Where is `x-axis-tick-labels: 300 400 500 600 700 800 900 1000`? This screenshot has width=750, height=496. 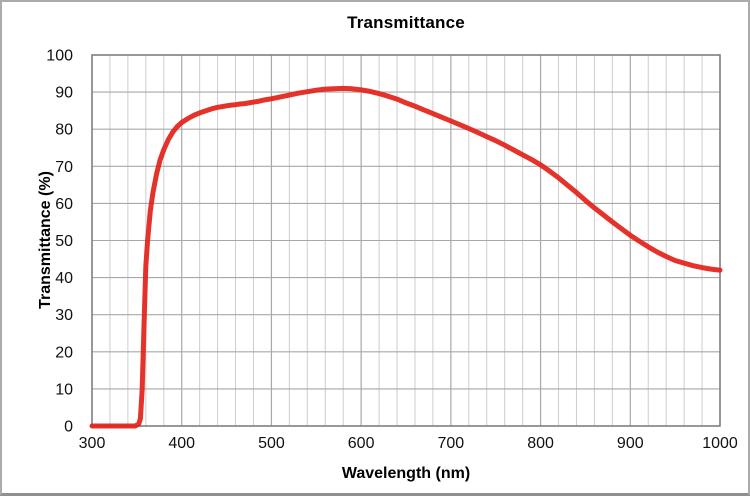 x-axis-tick-labels: 300 400 500 600 700 800 900 1000 is located at coordinates (408, 443).